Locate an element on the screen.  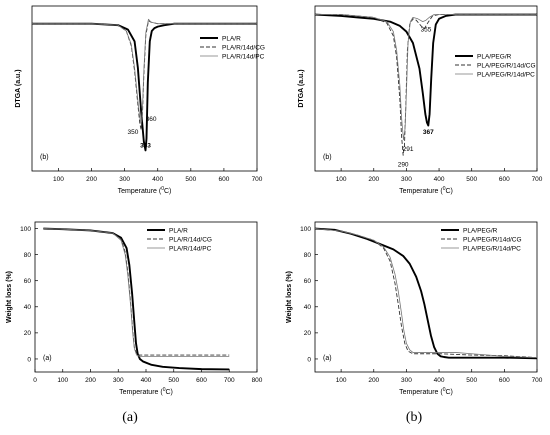
series-line-pla-peg-r is located at coordinates (426, 293).